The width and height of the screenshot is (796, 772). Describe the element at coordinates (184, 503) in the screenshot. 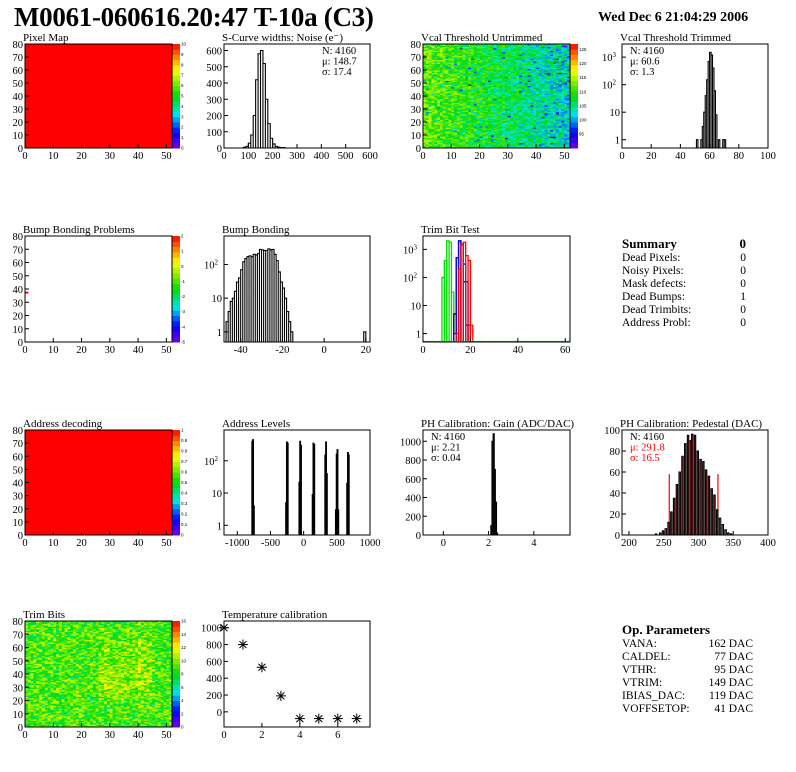

I see `colorbar-tick-label: 0.3` at that location.